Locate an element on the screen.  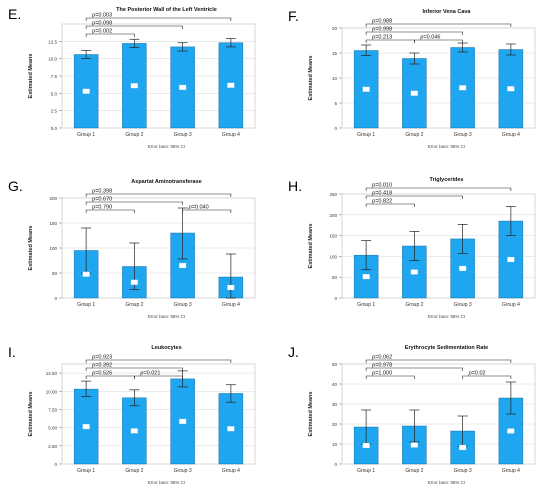
p-value-label: p=0.392 is located at coordinates (101, 366).